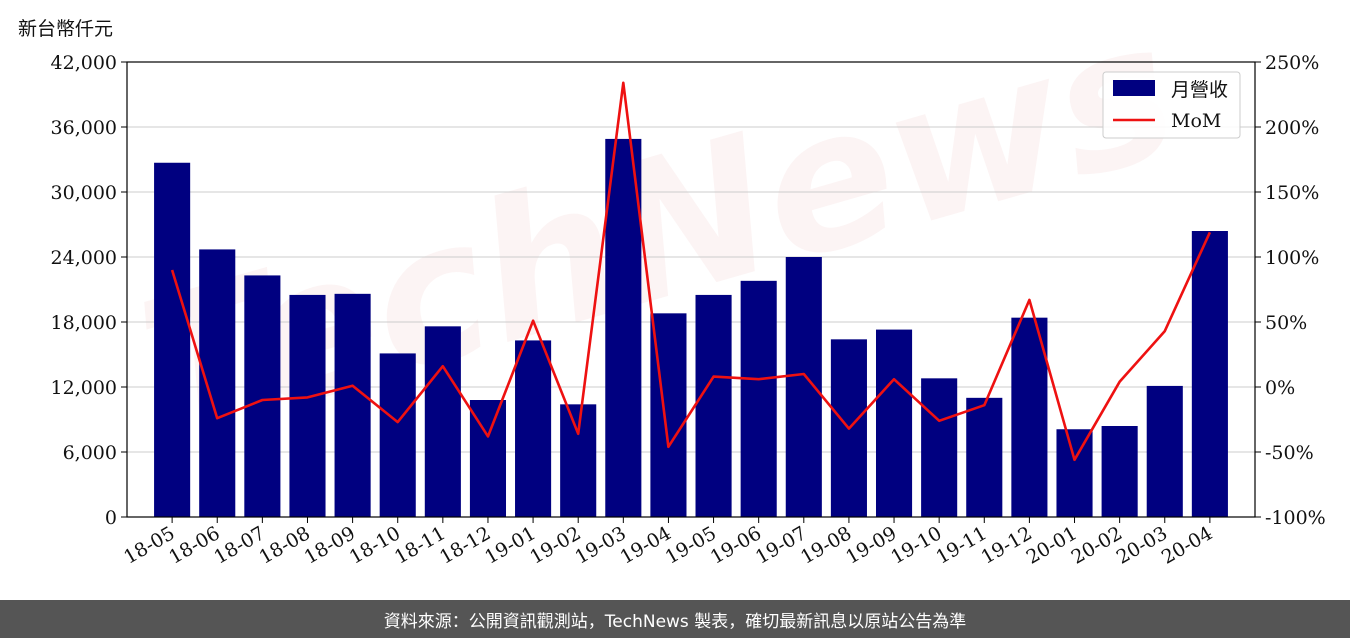 The image size is (1350, 638). Describe the element at coordinates (1295, 518) in the screenshot. I see `right-tick-label: -100%` at that location.